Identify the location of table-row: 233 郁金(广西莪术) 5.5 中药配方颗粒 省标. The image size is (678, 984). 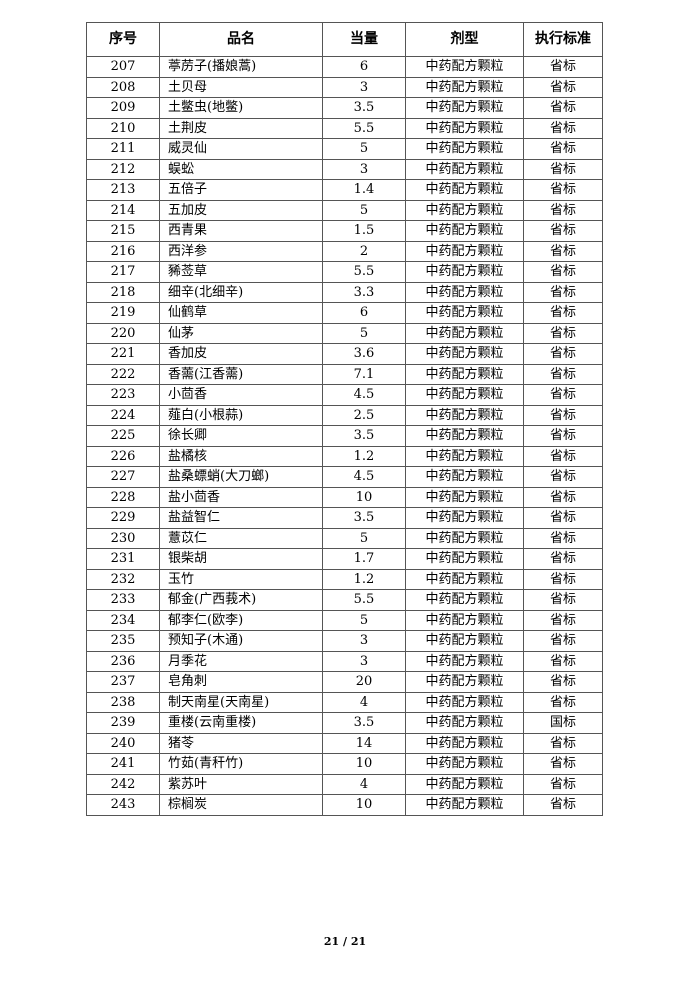
(344, 600).